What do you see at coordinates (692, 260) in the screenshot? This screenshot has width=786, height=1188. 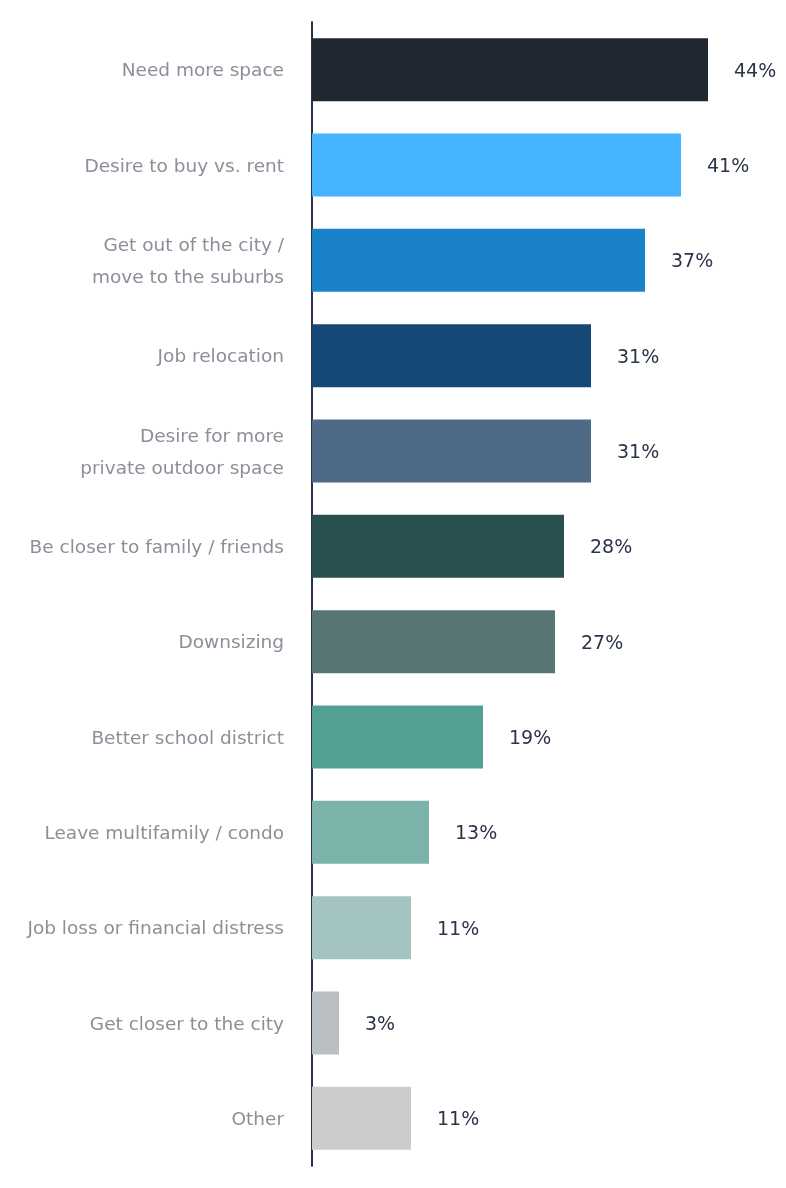 I see `data-label: 37%` at bounding box center [692, 260].